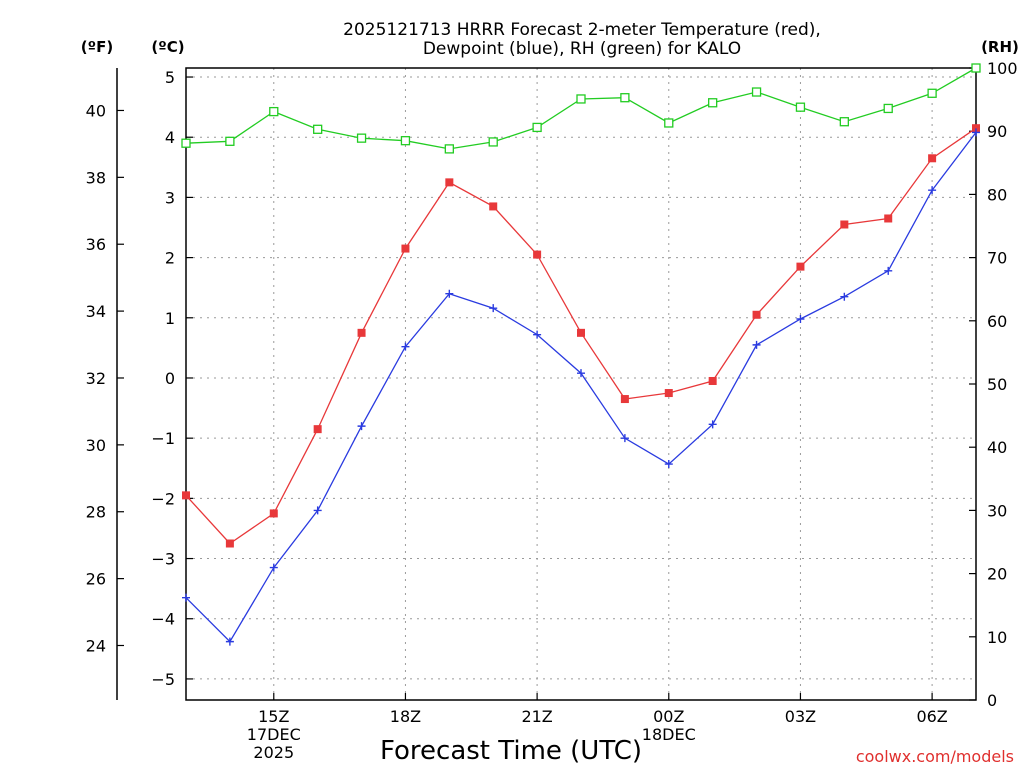  What do you see at coordinates (581, 108) in the screenshot?
I see `rh-line` at bounding box center [581, 108].